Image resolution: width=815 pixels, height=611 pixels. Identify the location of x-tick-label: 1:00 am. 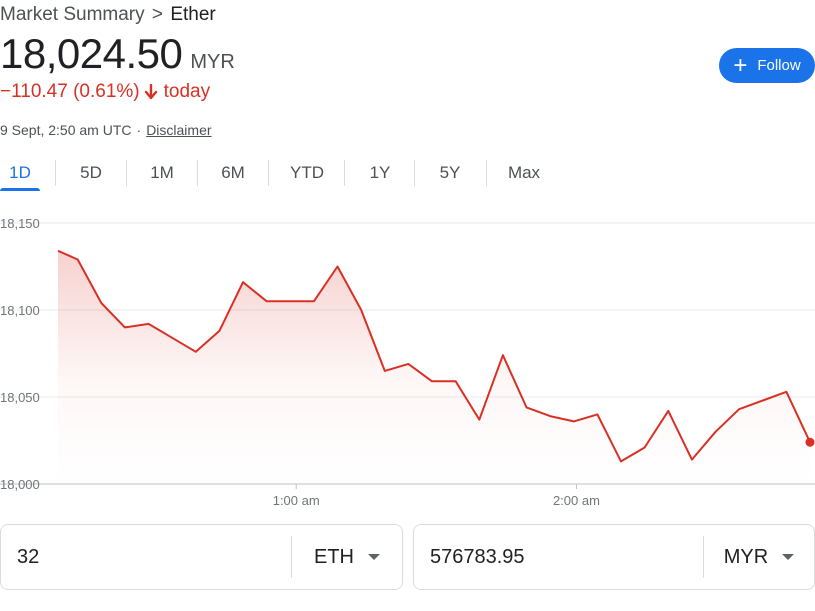
(296, 500).